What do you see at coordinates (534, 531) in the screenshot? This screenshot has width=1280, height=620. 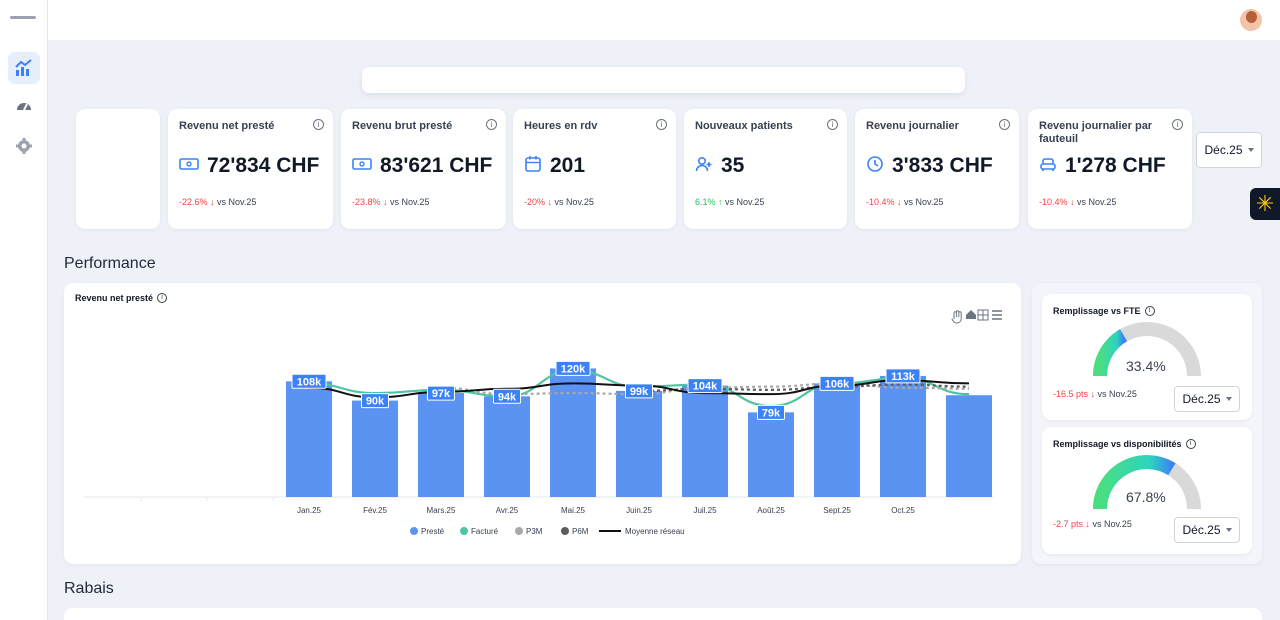 I see `legend-label: P3M` at bounding box center [534, 531].